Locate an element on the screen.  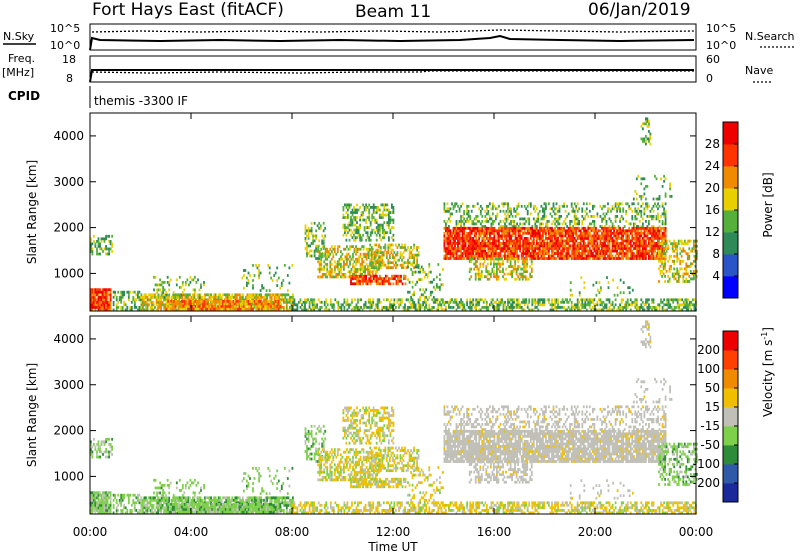
nsky-panel: N.Sky 10^5 10^0 10^5 10^0 N.Search is located at coordinates (399, 37).